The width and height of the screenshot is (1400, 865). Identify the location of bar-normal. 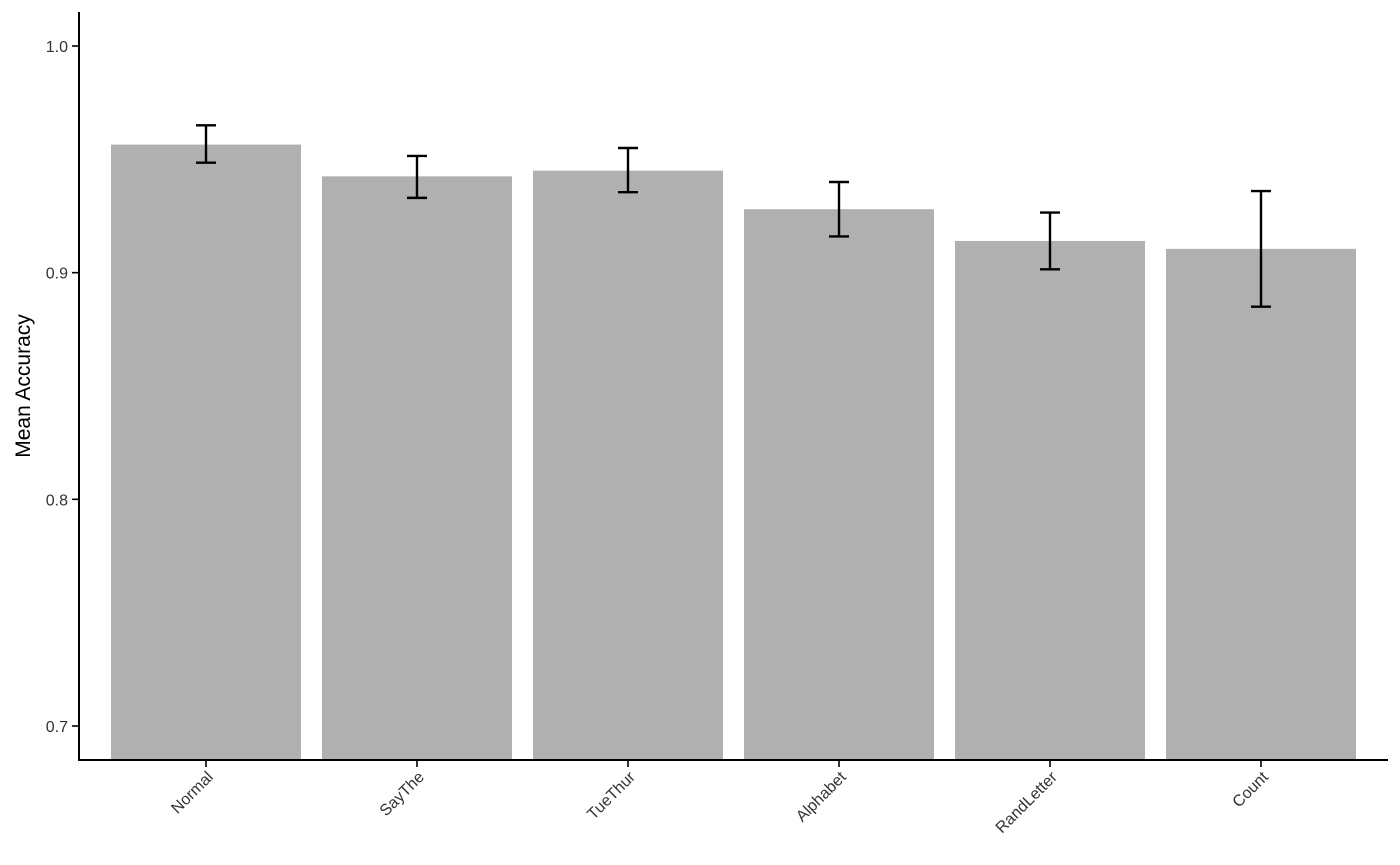
(206, 452).